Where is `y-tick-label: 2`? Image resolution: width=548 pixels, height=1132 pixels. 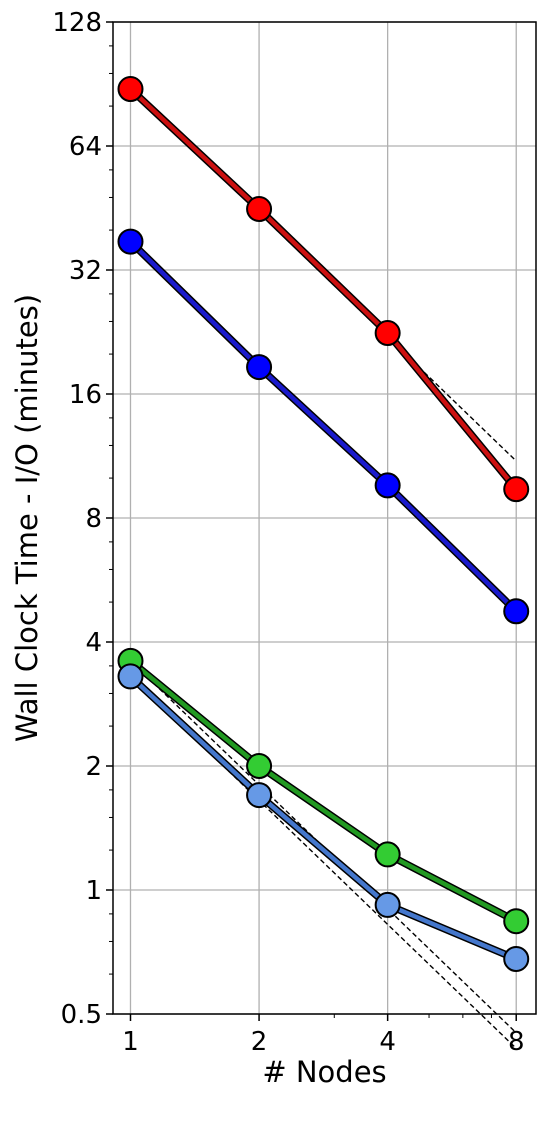
y-tick-label: 2 is located at coordinates (93, 767).